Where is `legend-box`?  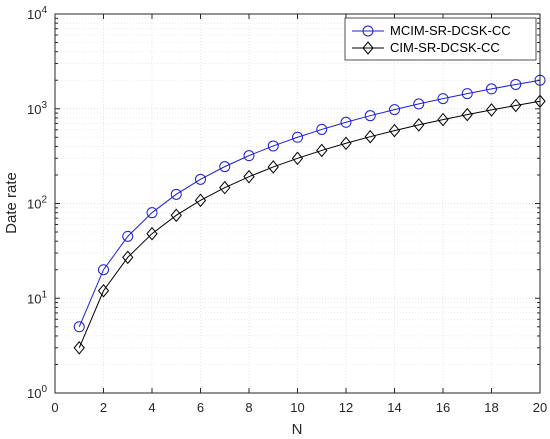
legend-box is located at coordinates (440, 39).